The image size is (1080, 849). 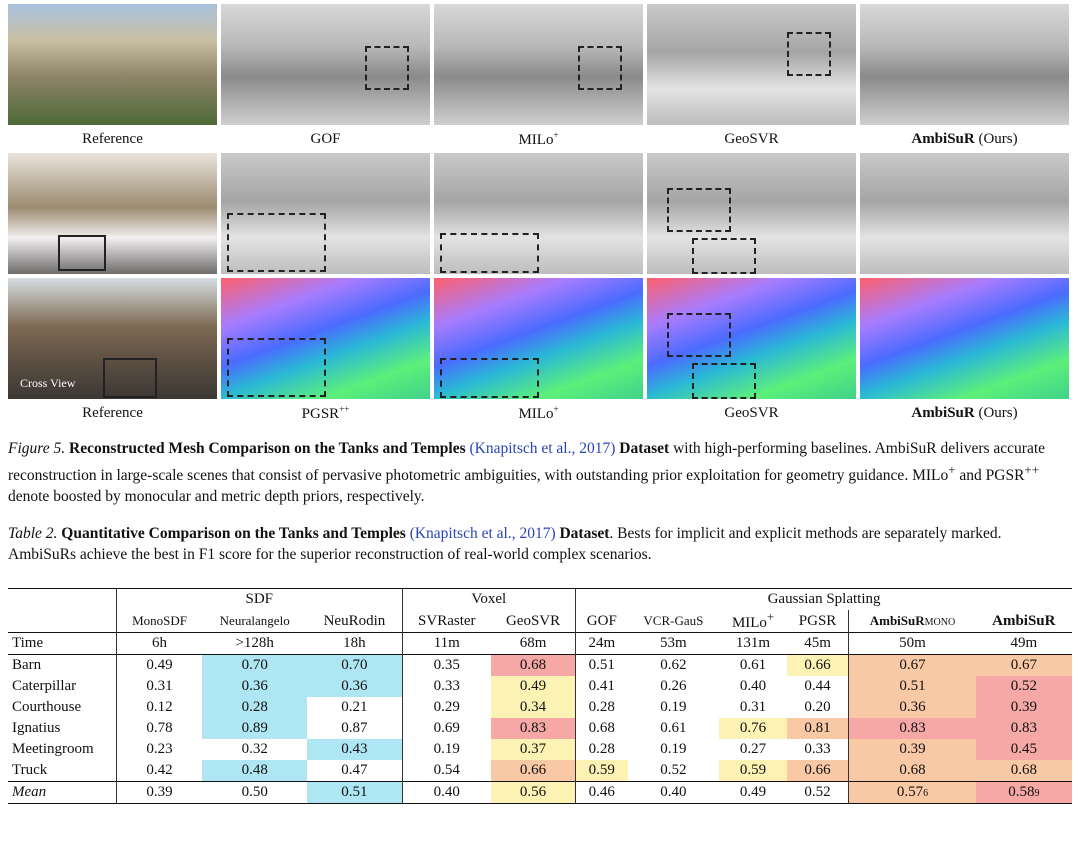 I want to click on table-cell: 0.78, so click(x=159, y=728).